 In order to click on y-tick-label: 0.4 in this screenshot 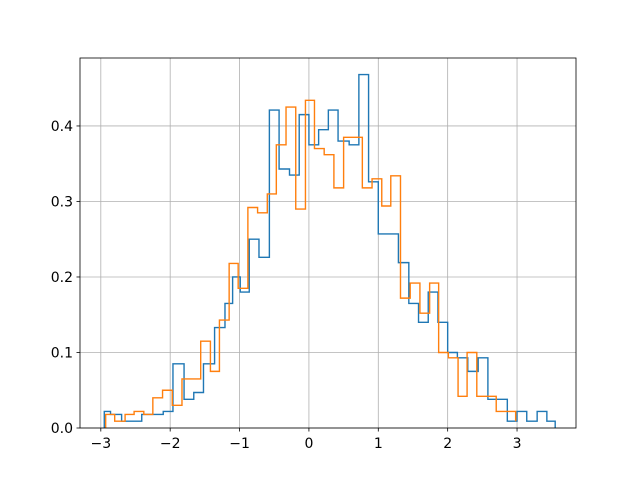, I will do `click(62, 127)`.